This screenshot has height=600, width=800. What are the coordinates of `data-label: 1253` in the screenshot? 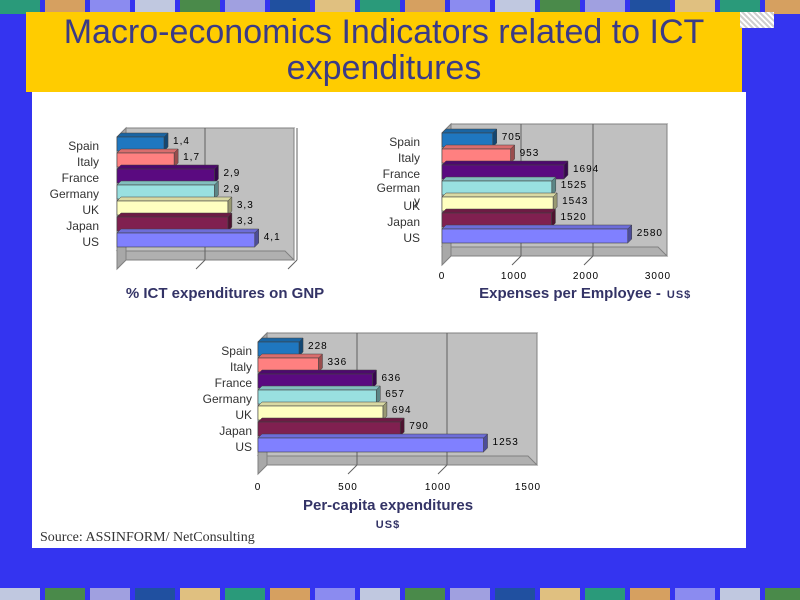 It's located at (506, 442).